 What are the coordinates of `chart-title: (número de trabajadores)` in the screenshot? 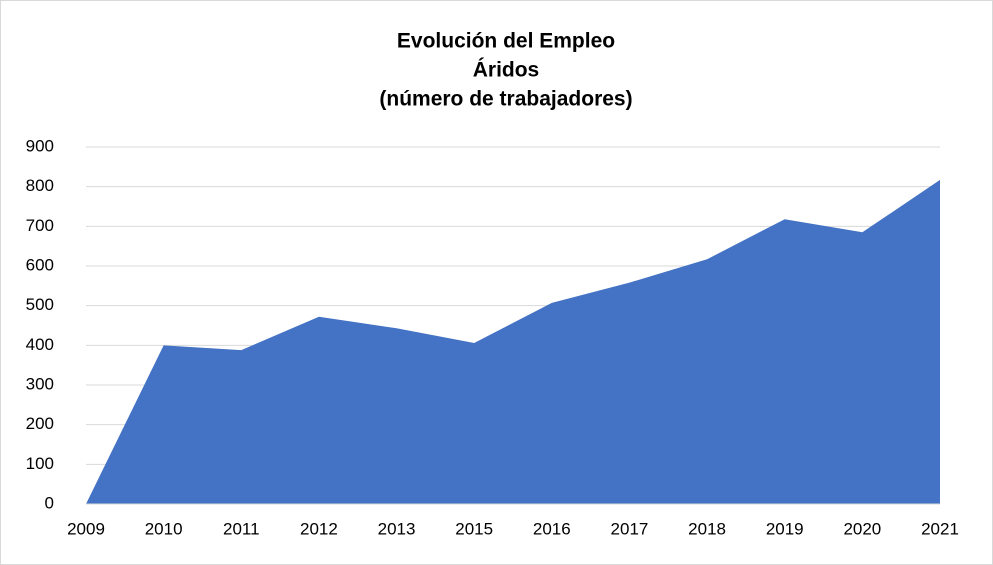 It's located at (505, 99).